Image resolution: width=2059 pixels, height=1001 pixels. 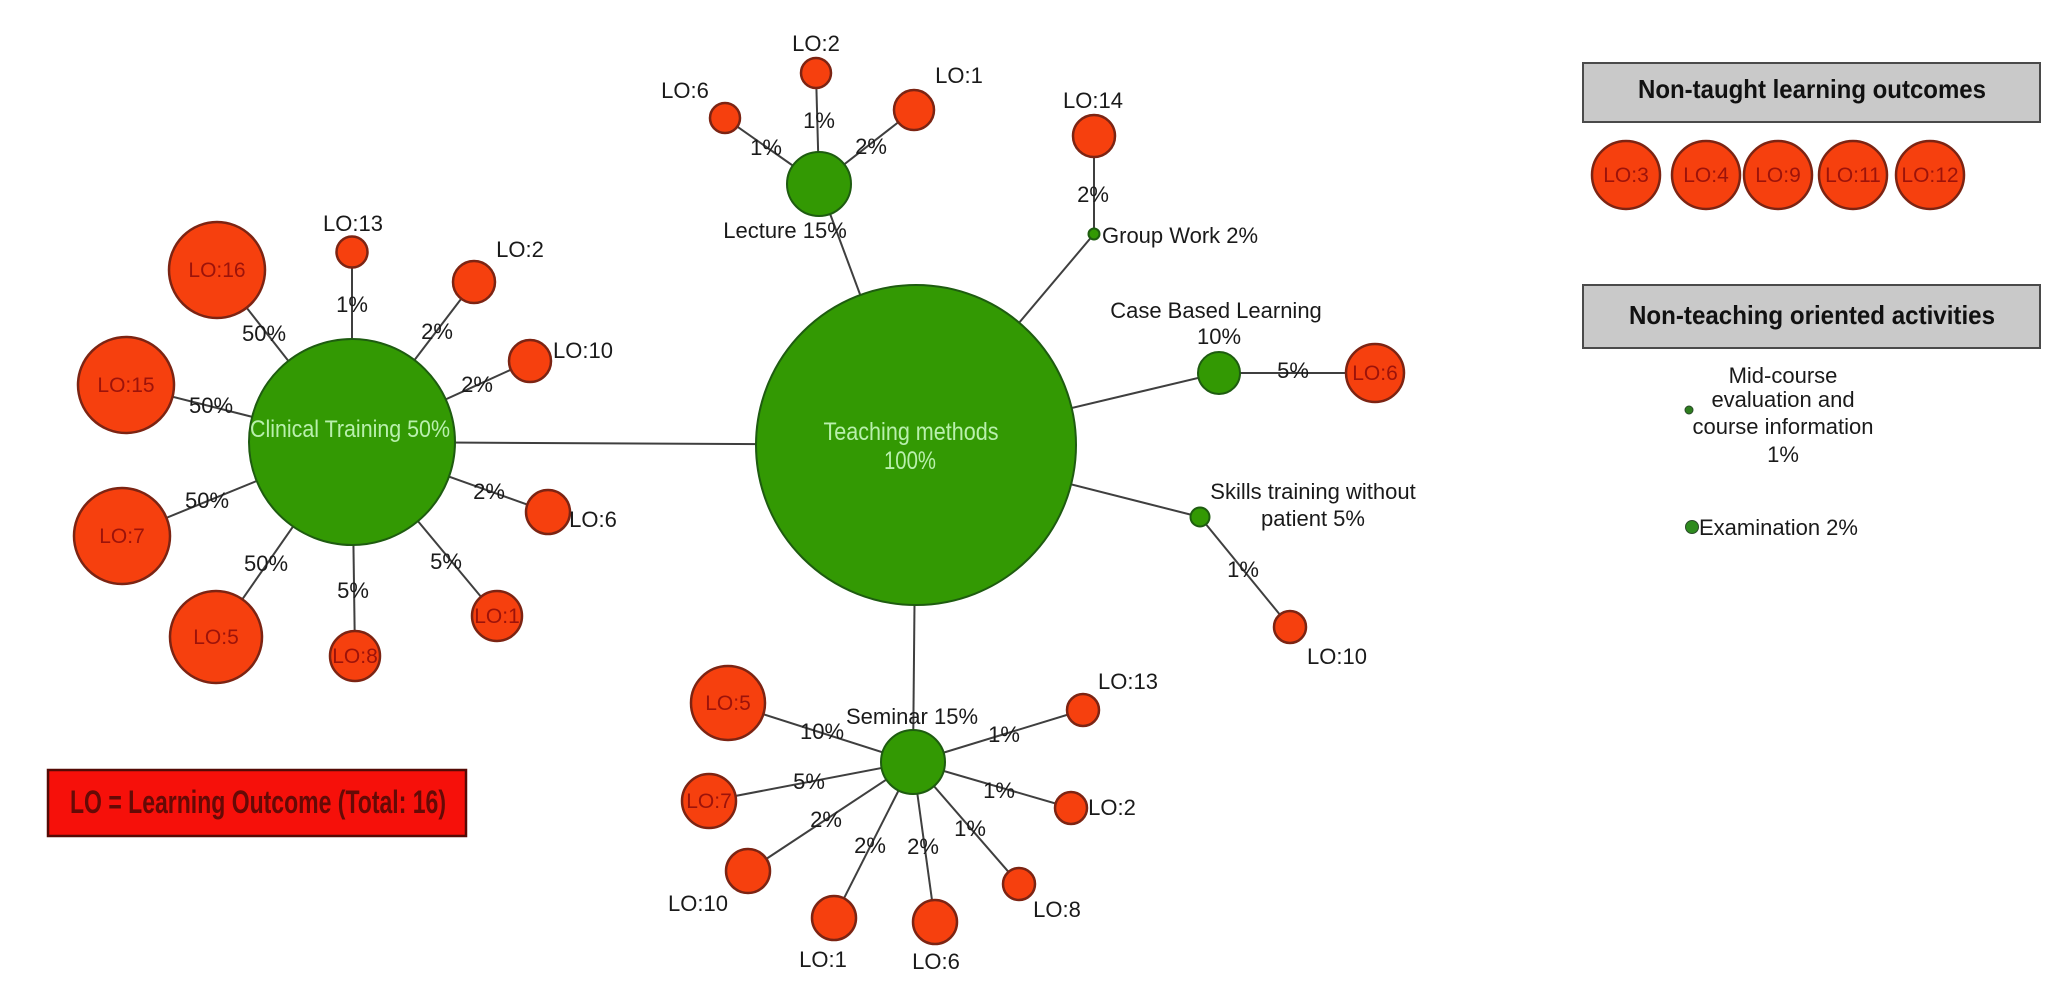 What do you see at coordinates (125, 385) in the screenshot?
I see `svg-text: LO:15` at bounding box center [125, 385].